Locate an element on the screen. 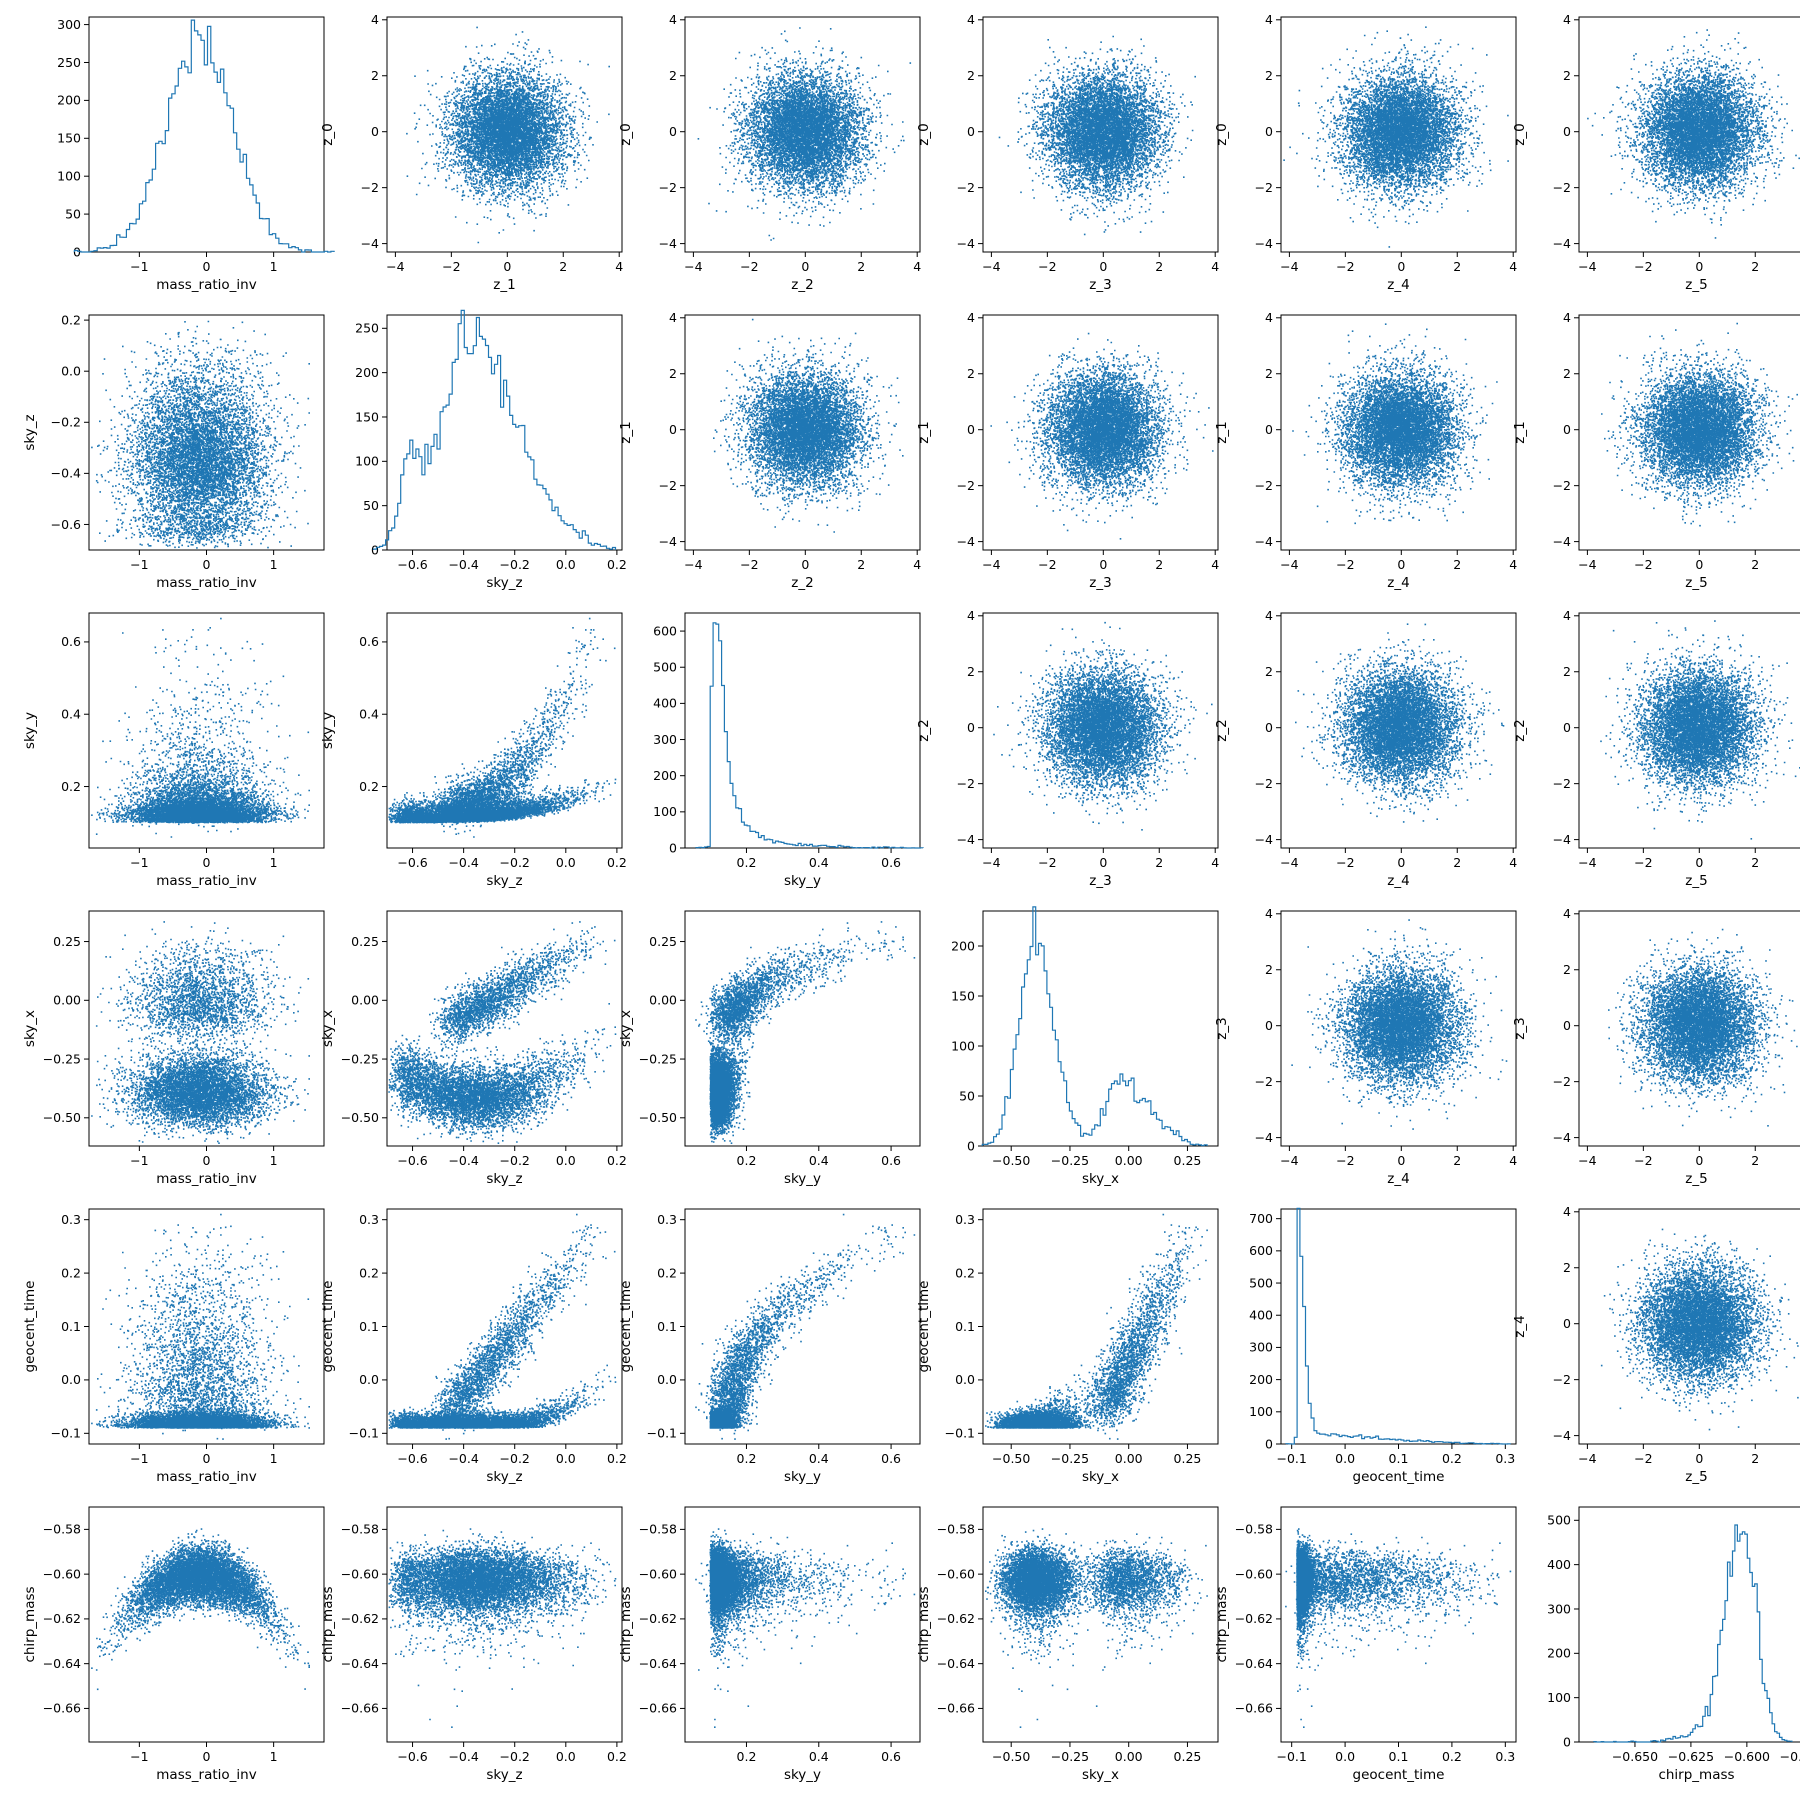  panel-r3-c0-ytick-label: −0.50 is located at coordinates (62, 1117).